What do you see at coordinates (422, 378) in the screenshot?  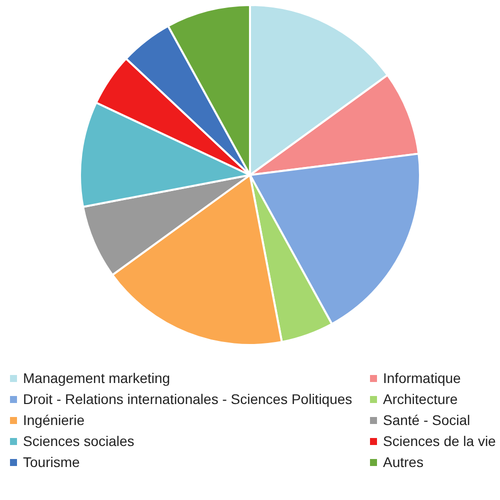 I see `legend-label: Informatique` at bounding box center [422, 378].